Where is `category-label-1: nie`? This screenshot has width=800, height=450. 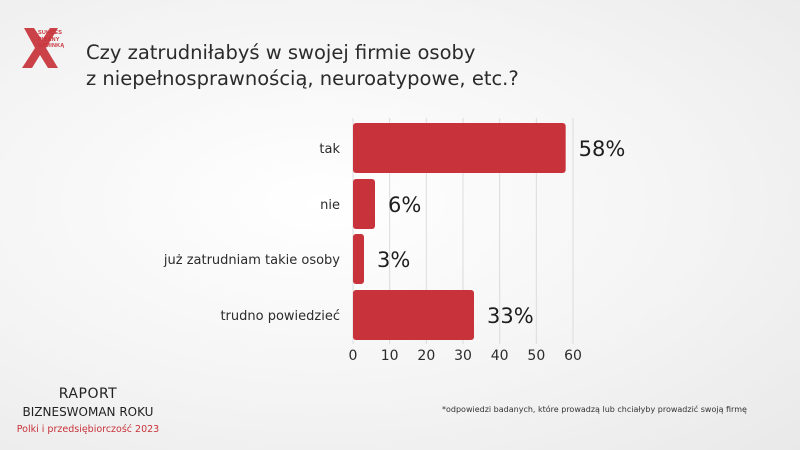
category-label-1: nie is located at coordinates (330, 205).